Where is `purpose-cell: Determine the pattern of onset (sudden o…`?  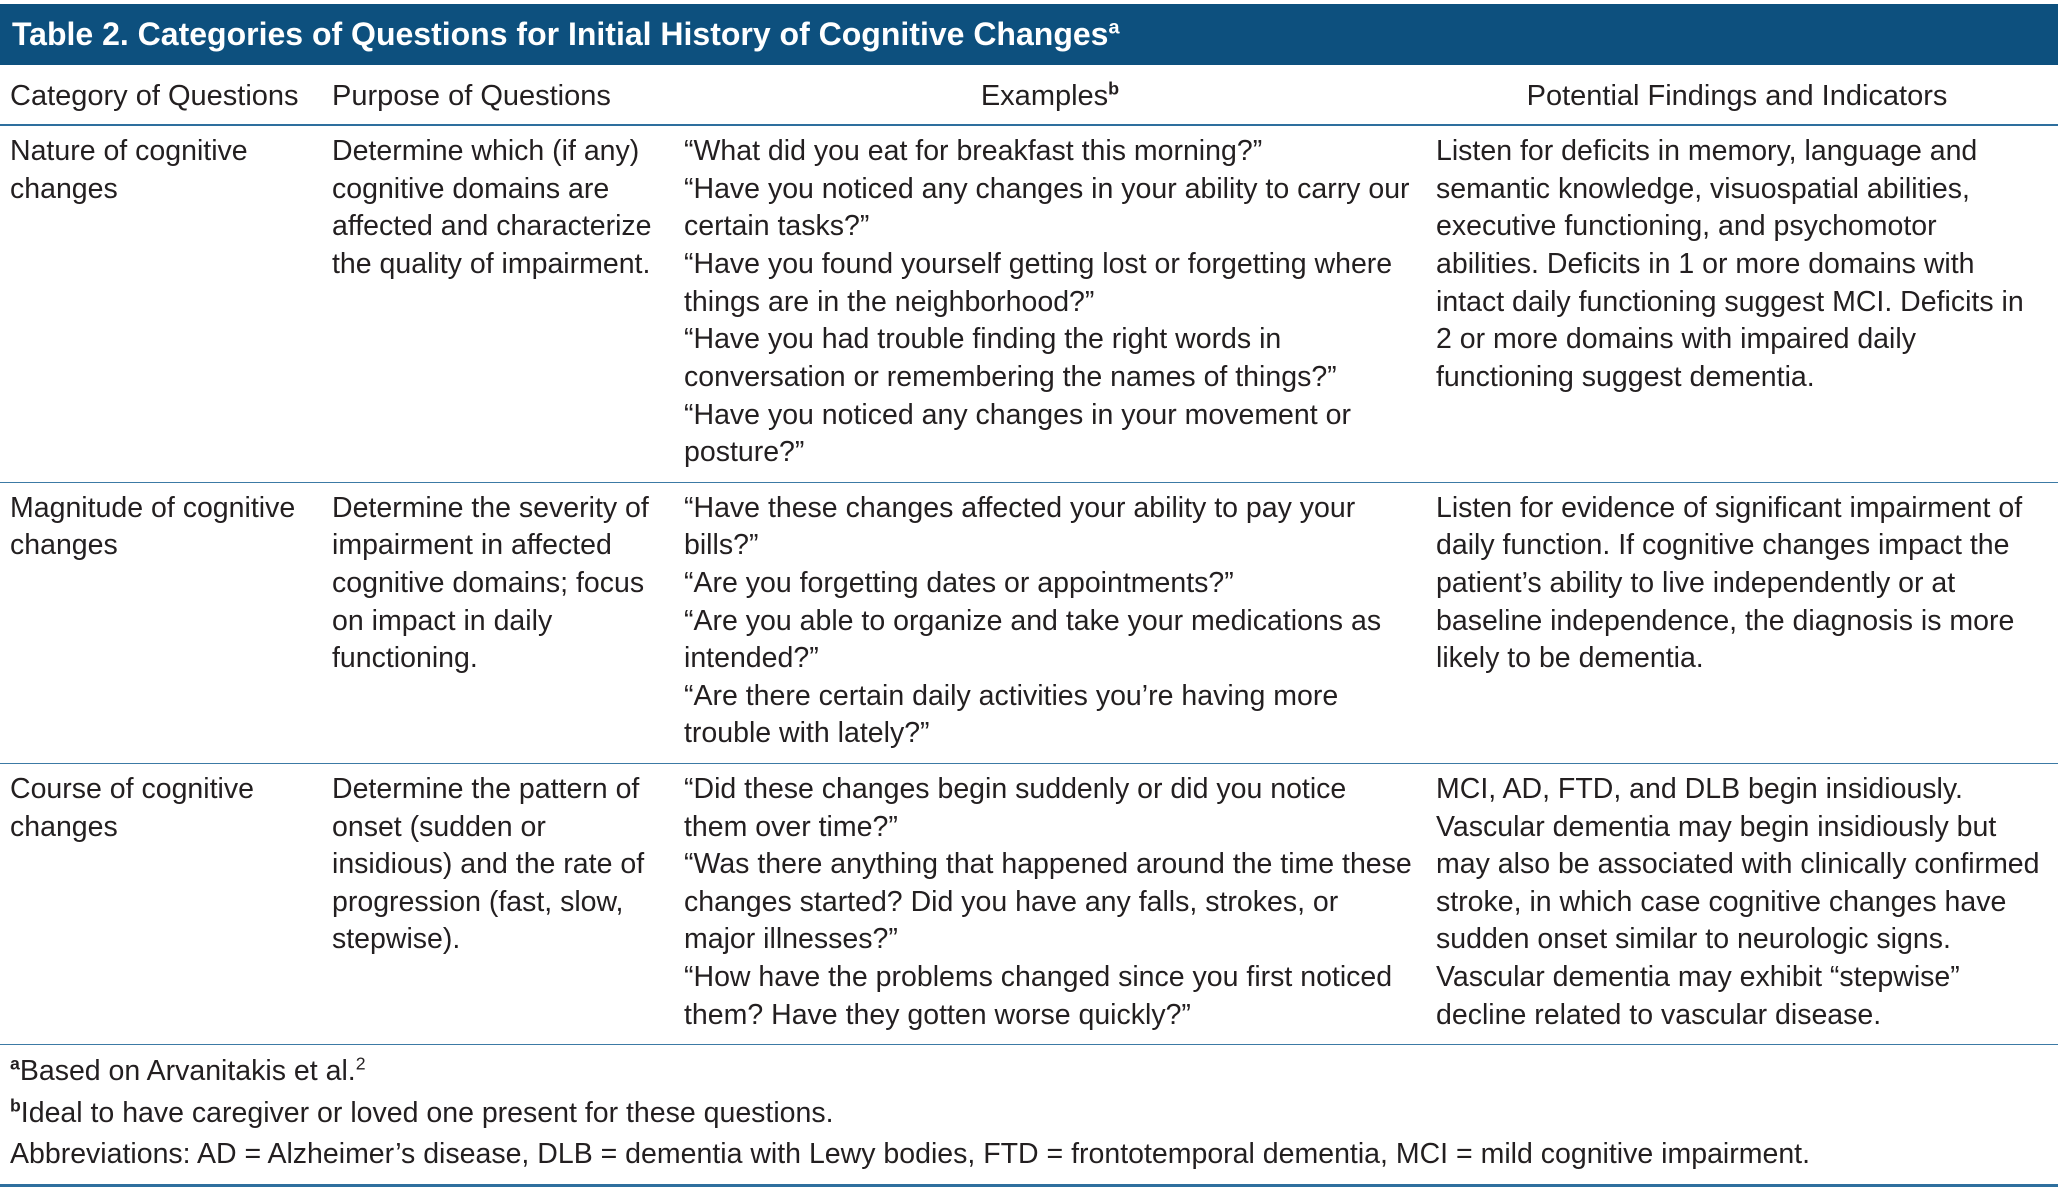
purpose-cell: Determine the pattern of onset (sudden o… is located at coordinates (488, 864).